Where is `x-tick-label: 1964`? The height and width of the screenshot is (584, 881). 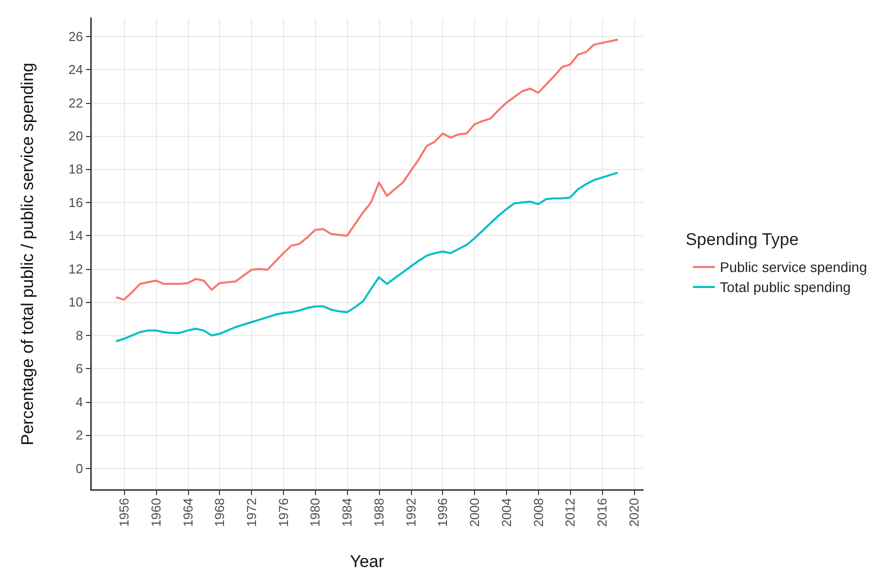 x-tick-label: 1964 is located at coordinates (188, 512).